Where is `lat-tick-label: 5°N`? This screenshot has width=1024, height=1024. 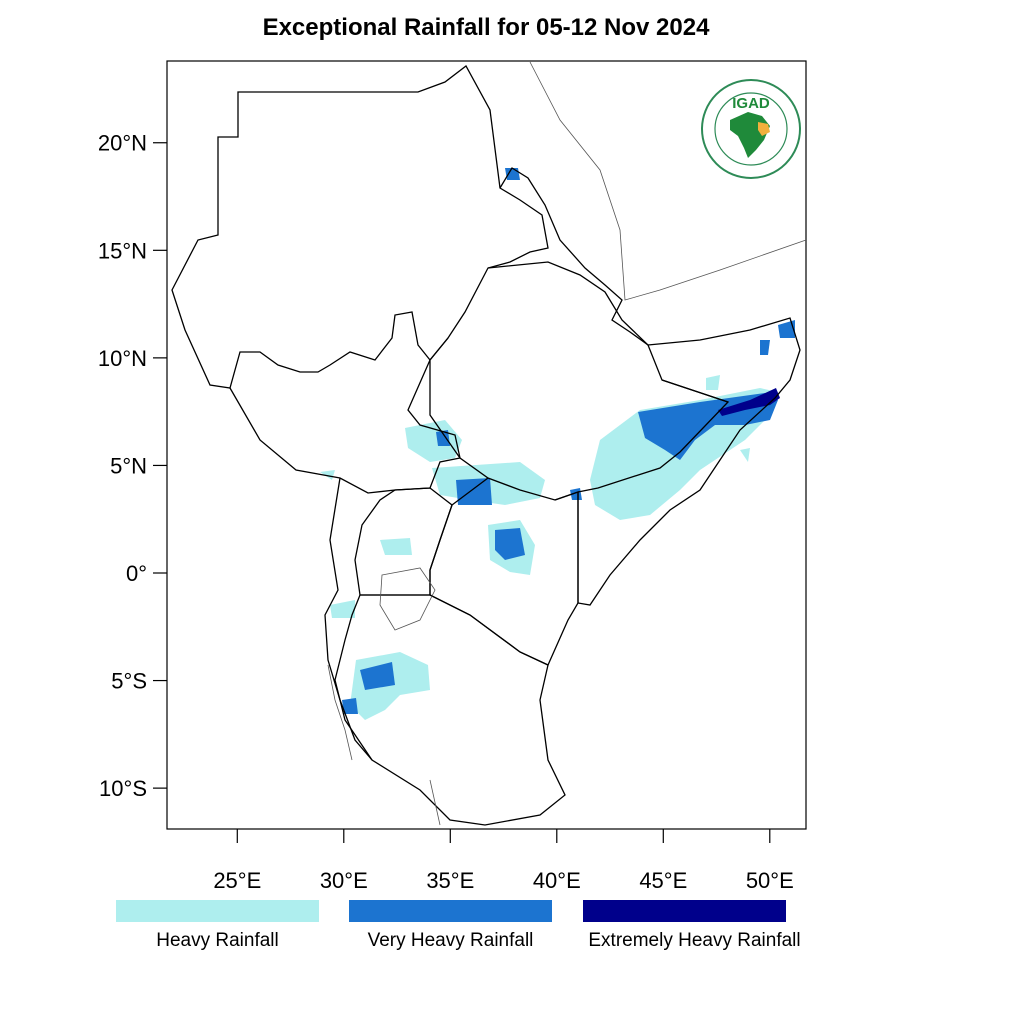
lat-tick-label: 5°N is located at coordinates (128, 465).